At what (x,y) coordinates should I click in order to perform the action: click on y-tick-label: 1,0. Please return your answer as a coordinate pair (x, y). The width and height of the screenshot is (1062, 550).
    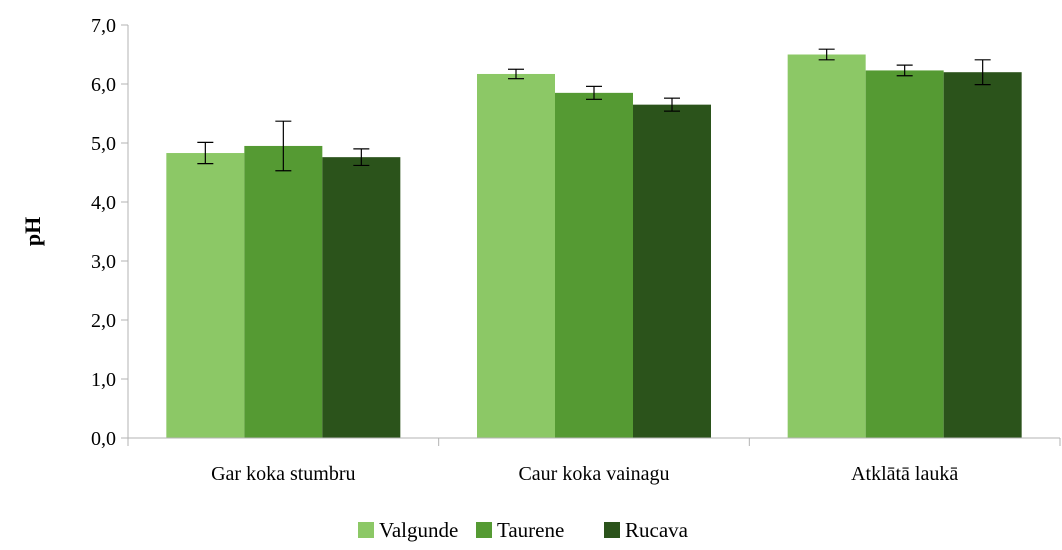
    Looking at the image, I should click on (103, 380).